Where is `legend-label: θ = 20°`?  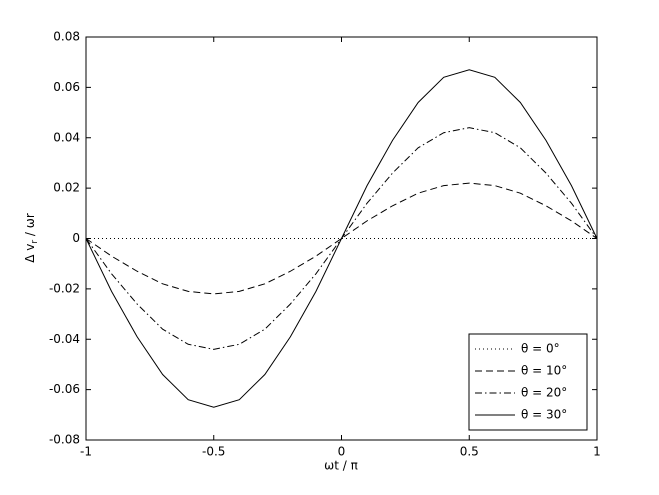 legend-label: θ = 20° is located at coordinates (544, 393).